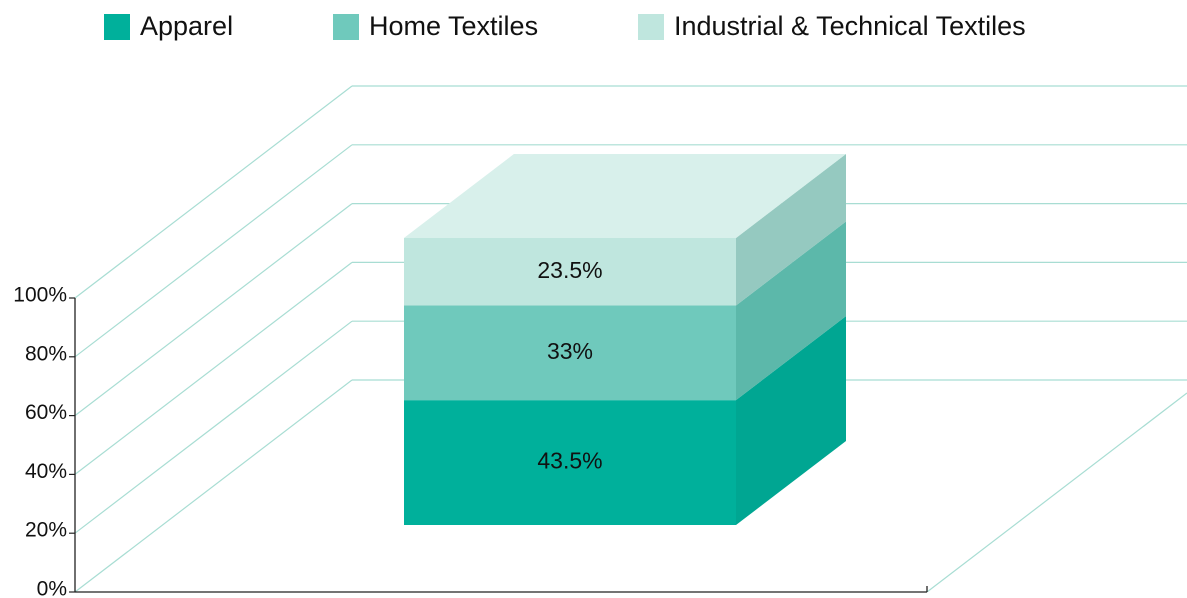 The image size is (1187, 598). I want to click on floor-edge, so click(1056, 492).